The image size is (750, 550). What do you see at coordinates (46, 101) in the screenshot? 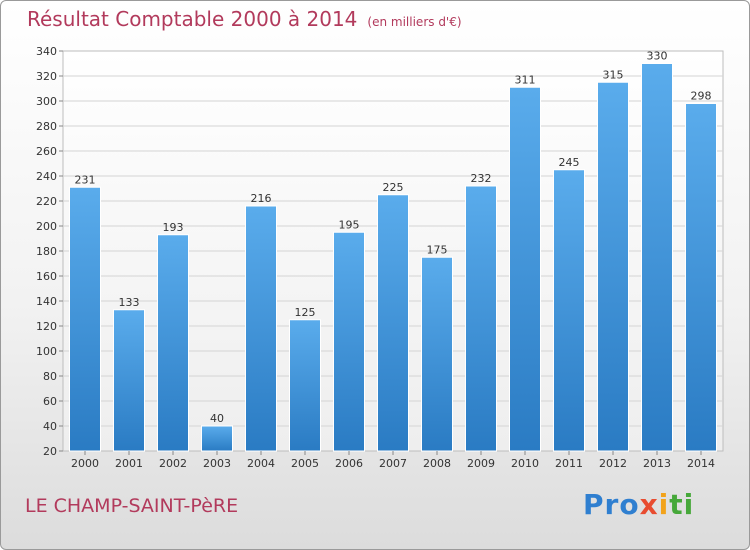
I see `y-tick-label: 300` at bounding box center [46, 101].